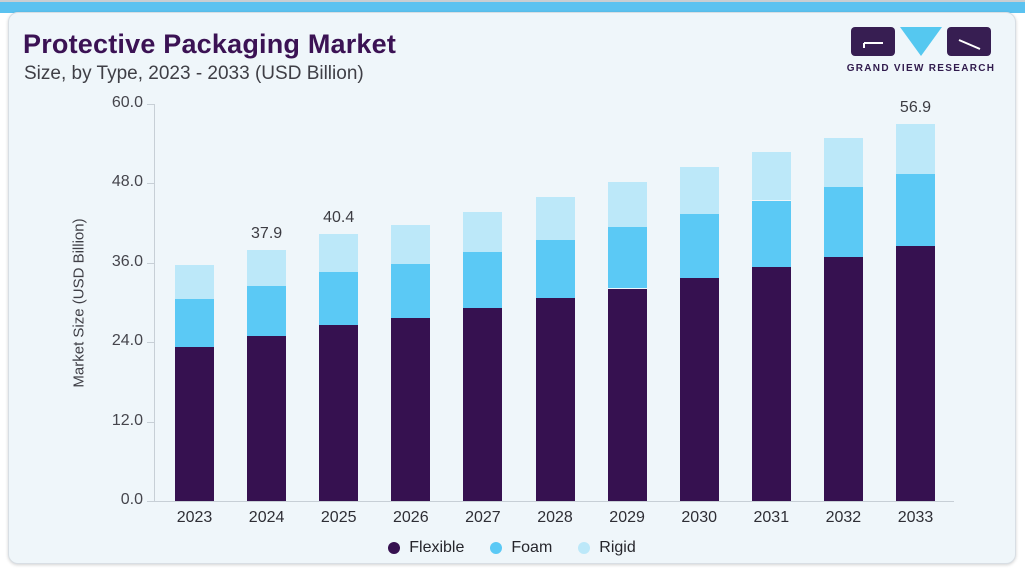 Image resolution: width=1025 pixels, height=576 pixels. I want to click on legend-dot-rigid-icon, so click(584, 548).